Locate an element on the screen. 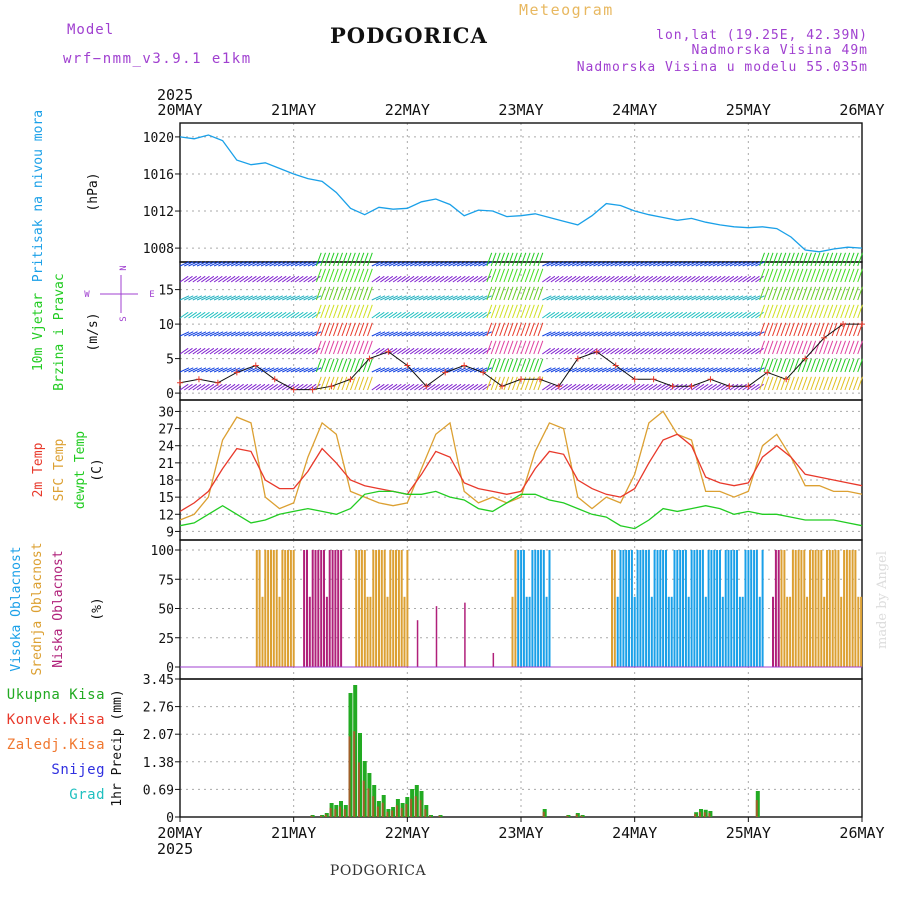  precip-bars is located at coordinates (535, 751).